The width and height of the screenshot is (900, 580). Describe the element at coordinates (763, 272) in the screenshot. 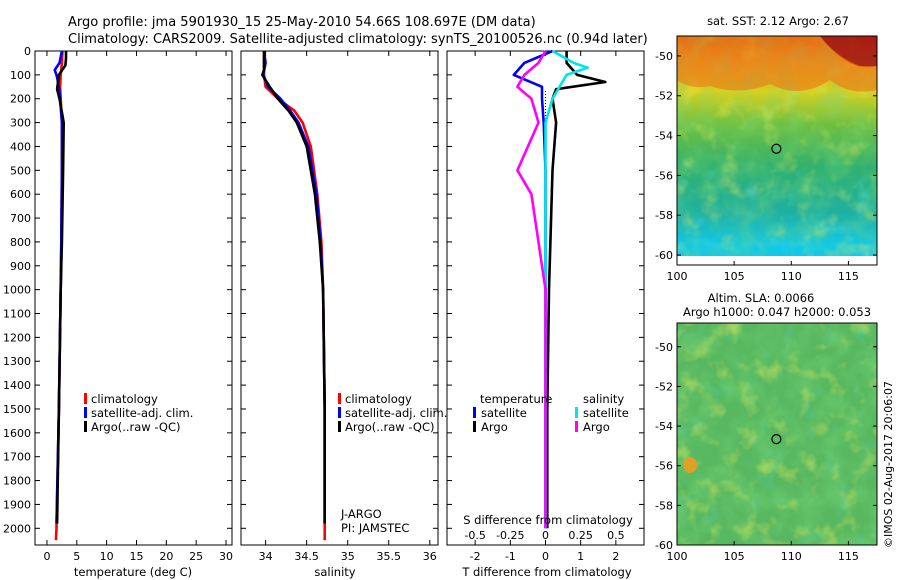

I see `sst-lon-axis: 100 105 110 115` at that location.